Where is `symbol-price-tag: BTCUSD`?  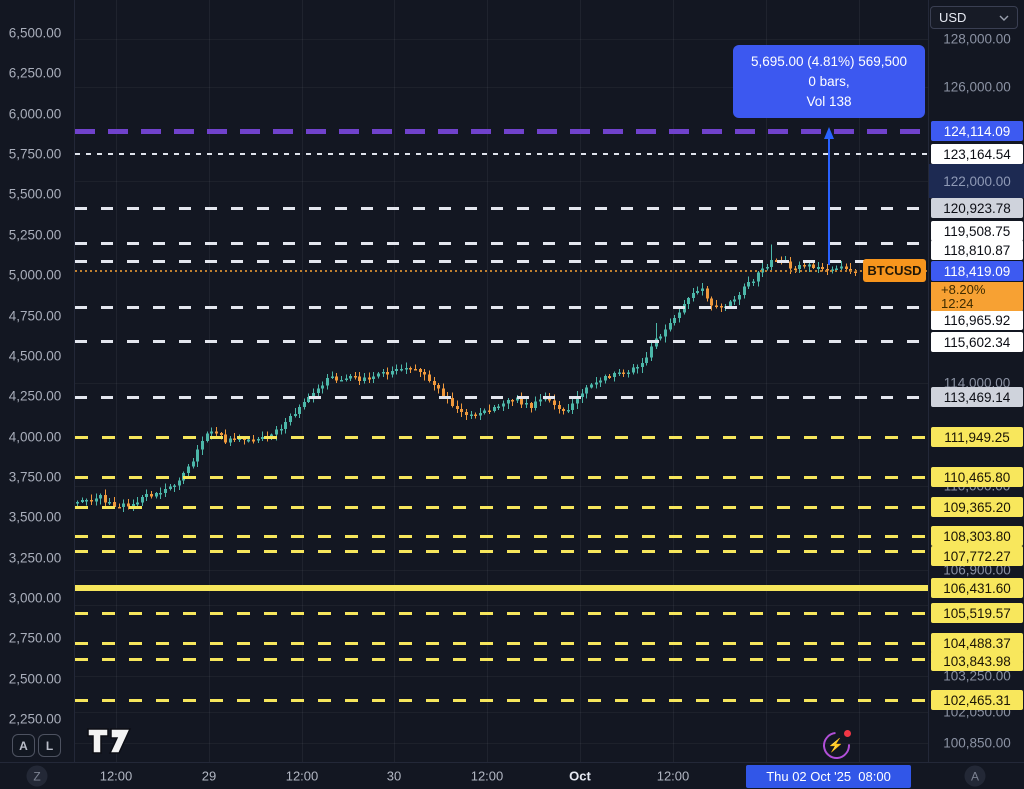 symbol-price-tag: BTCUSD is located at coordinates (894, 270).